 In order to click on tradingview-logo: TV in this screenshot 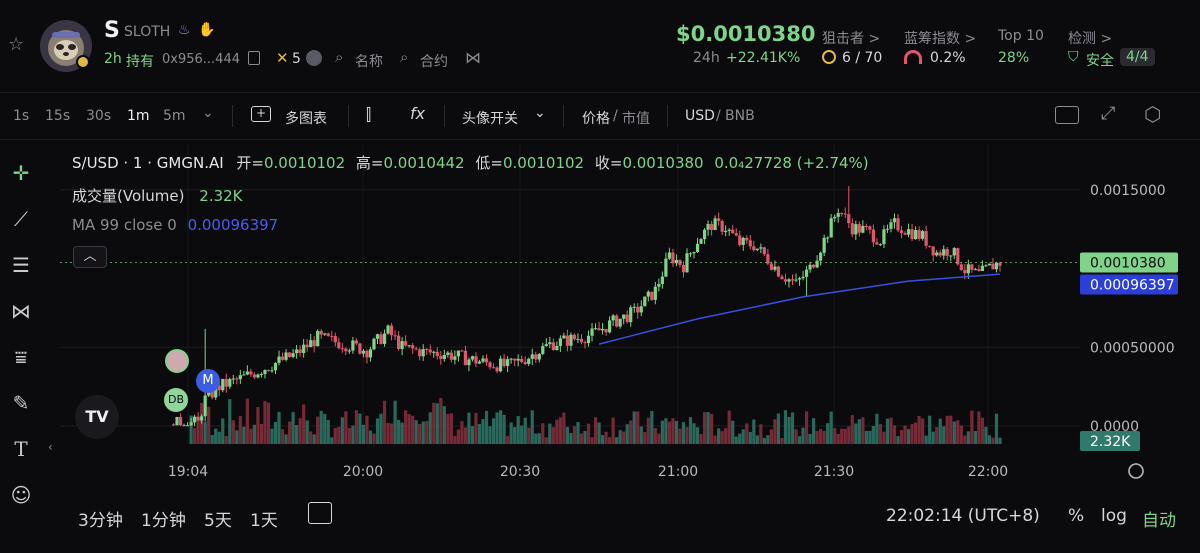, I will do `click(97, 417)`.